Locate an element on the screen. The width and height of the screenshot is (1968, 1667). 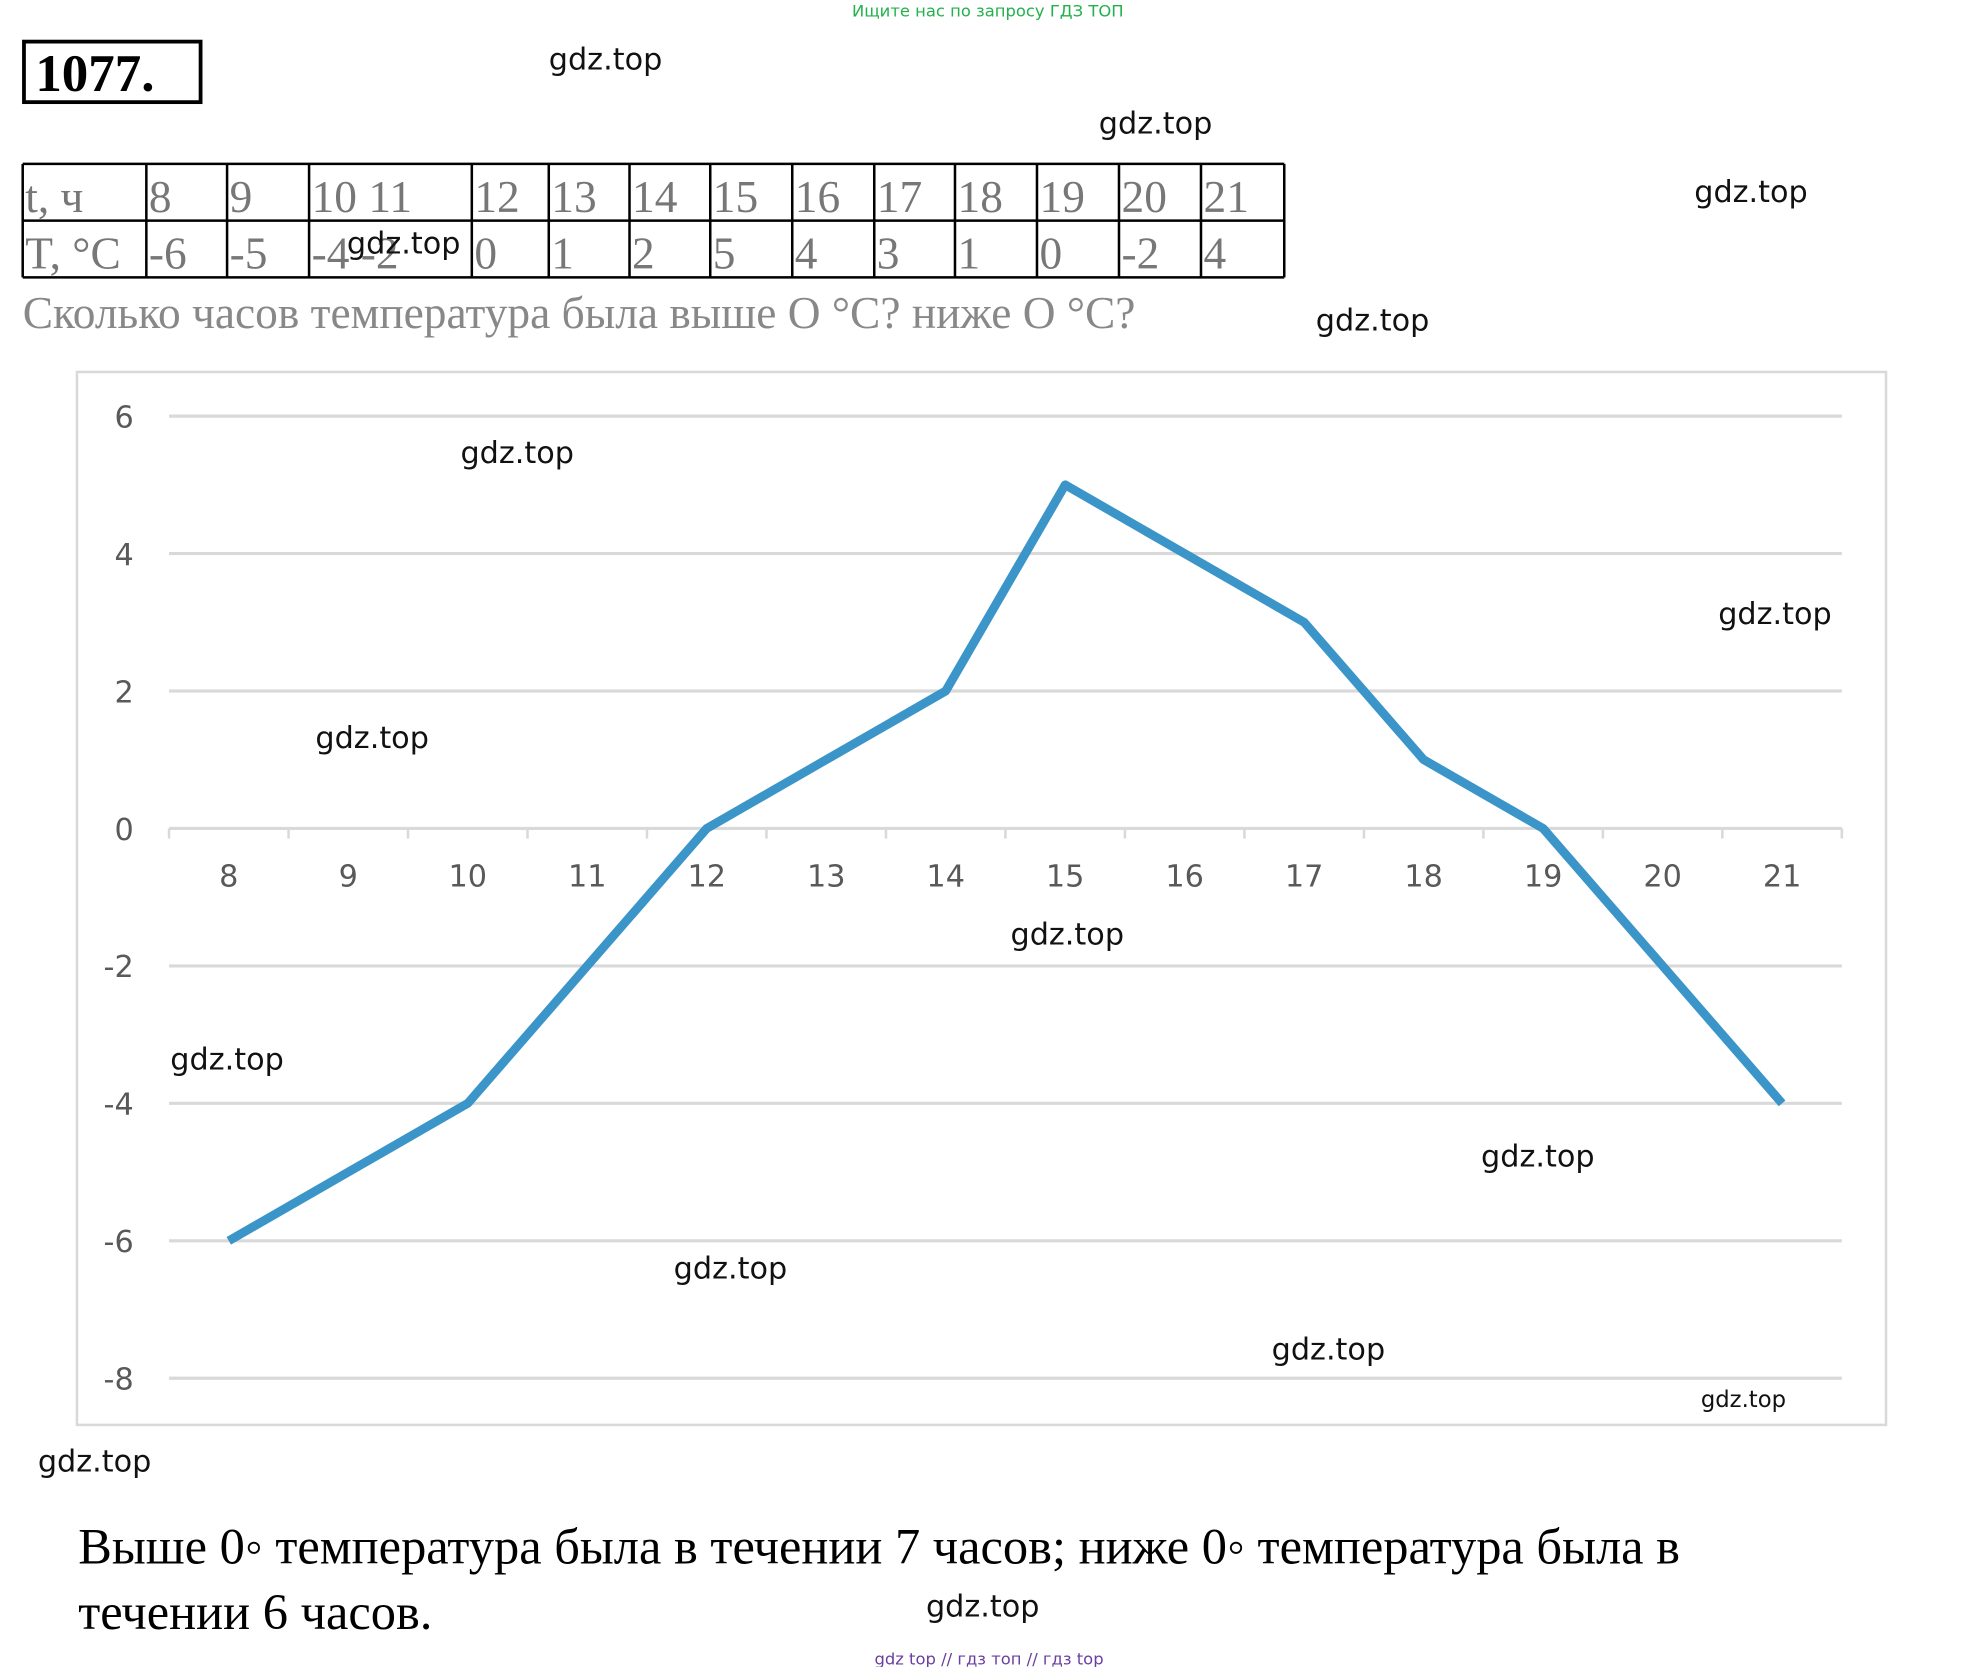
table-cell: 17 is located at coordinates (899, 197).